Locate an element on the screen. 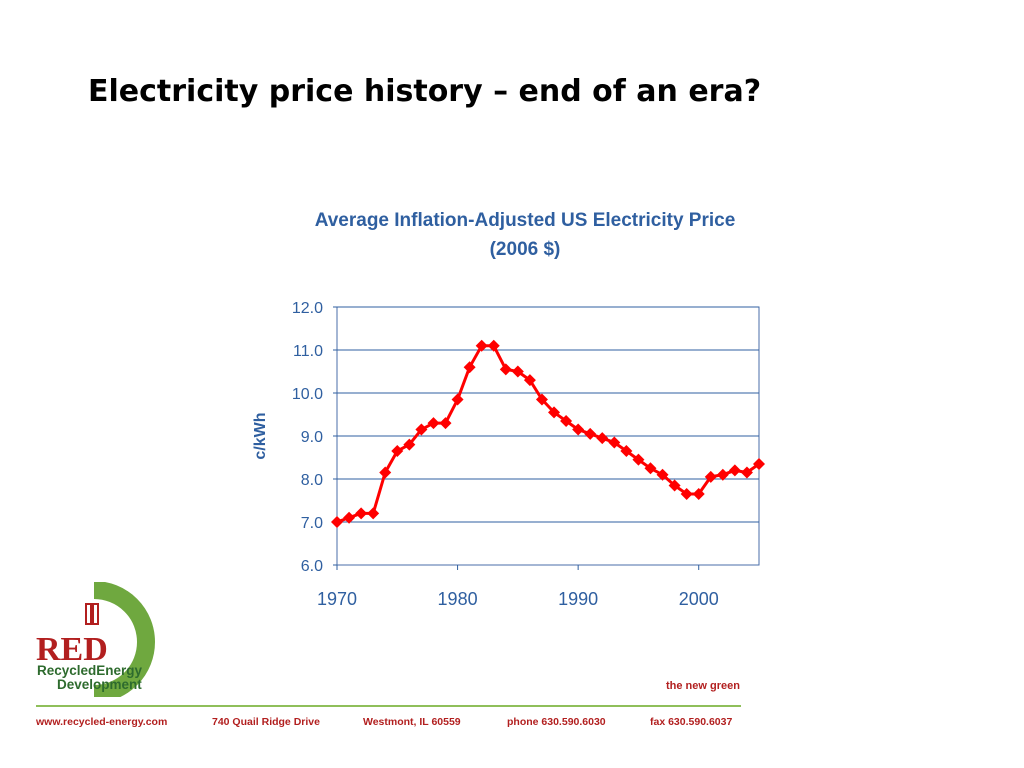  y-tick-label: 10.0 is located at coordinates (307, 394).